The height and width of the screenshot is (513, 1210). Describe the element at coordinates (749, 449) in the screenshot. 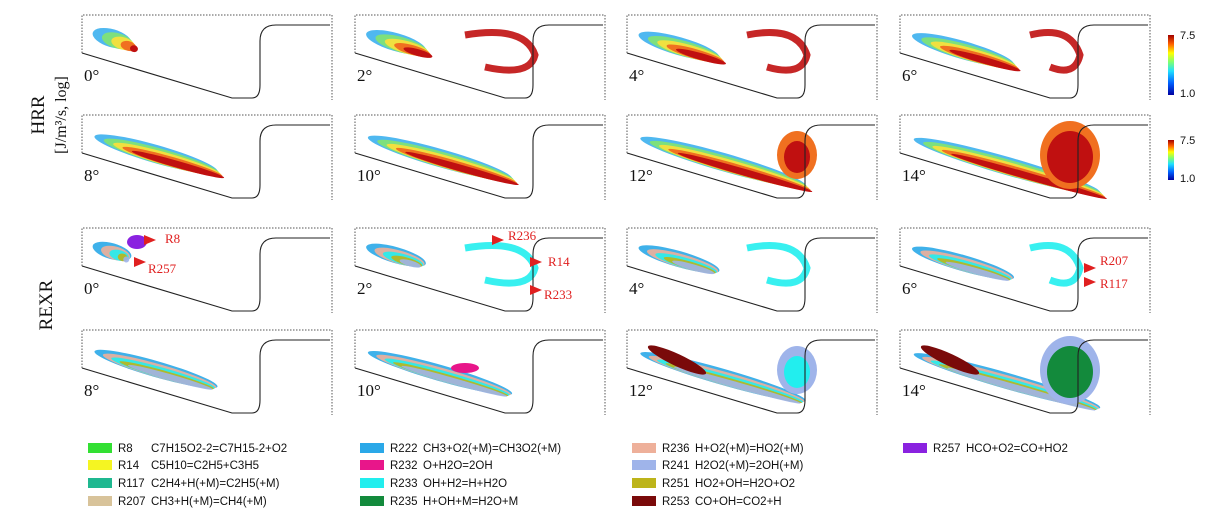

I see `legend-reaction: H+O2(+M)=HO2(+M)` at that location.